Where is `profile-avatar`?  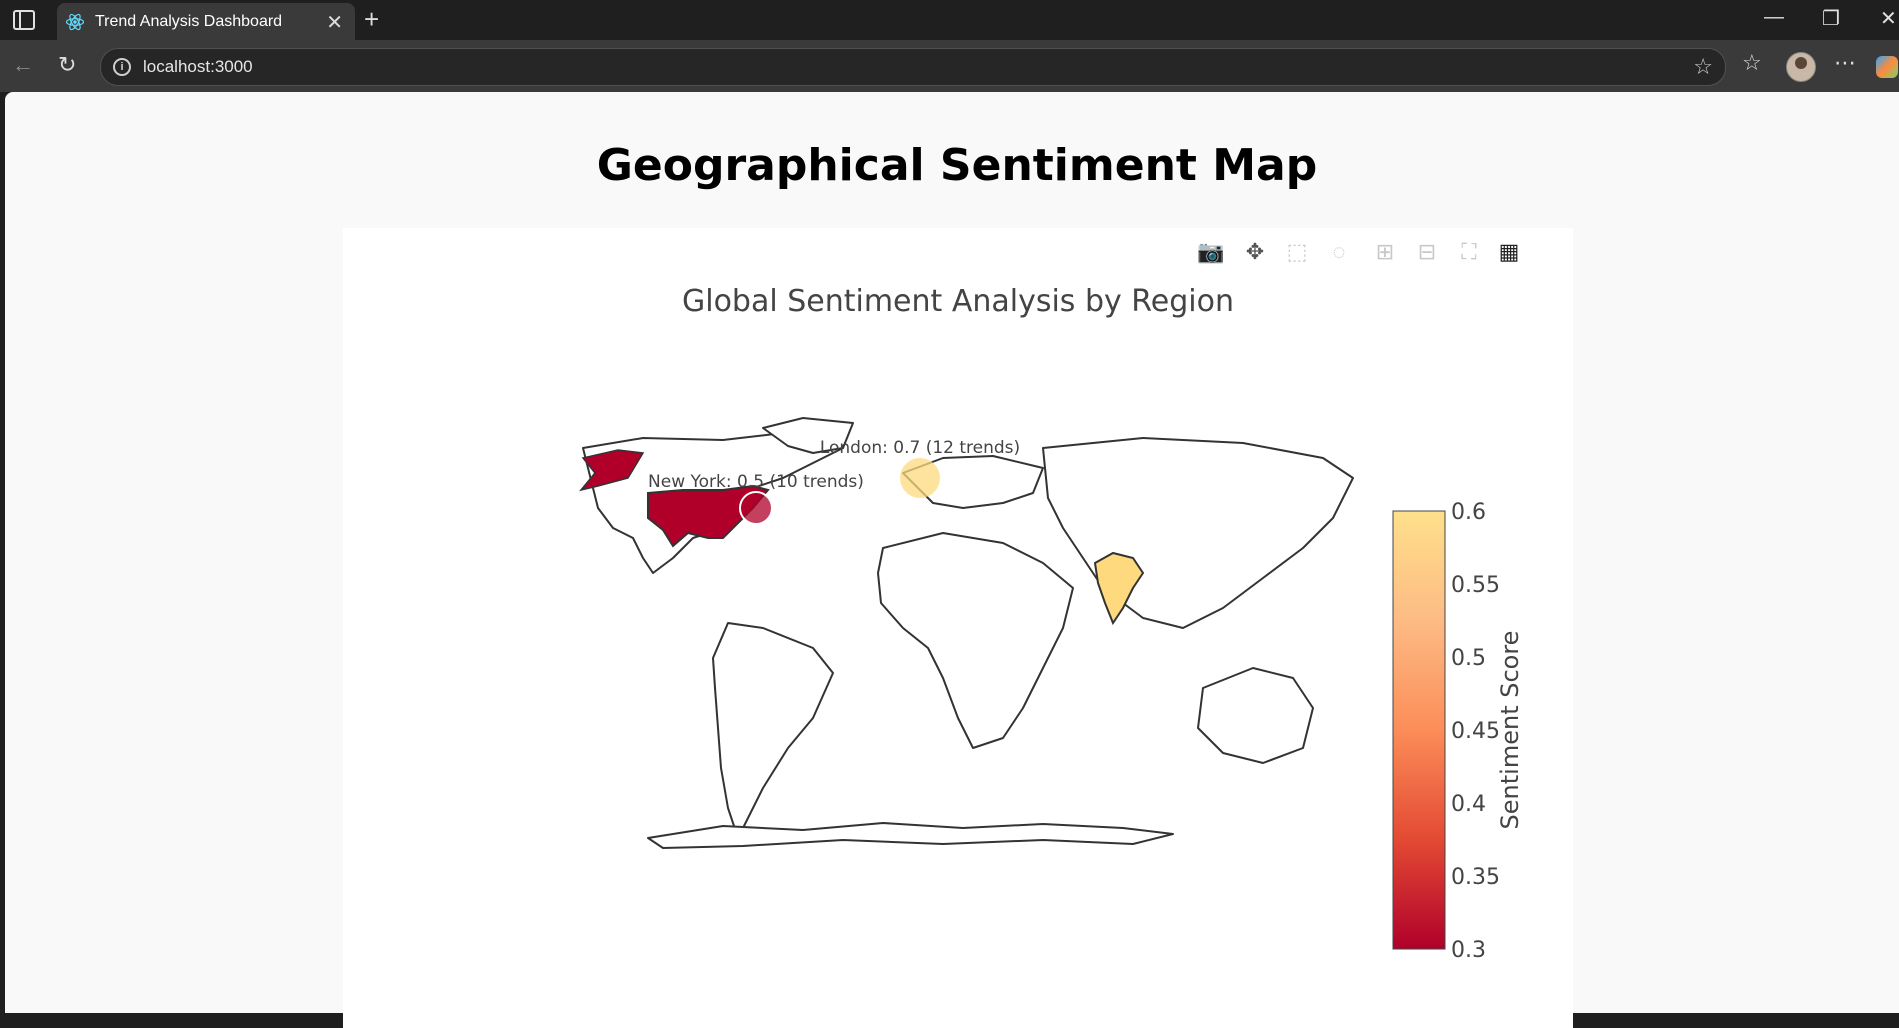 profile-avatar is located at coordinates (1801, 67).